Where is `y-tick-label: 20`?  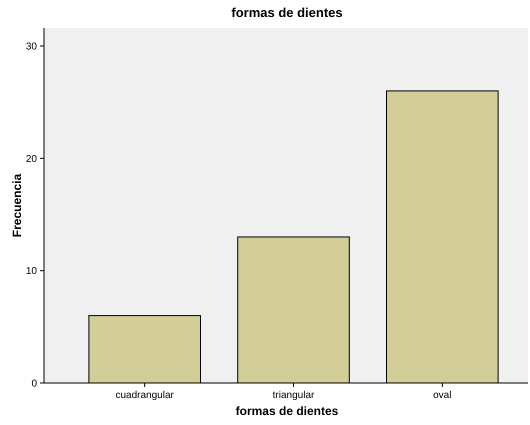
y-tick-label: 20 is located at coordinates (32, 159).